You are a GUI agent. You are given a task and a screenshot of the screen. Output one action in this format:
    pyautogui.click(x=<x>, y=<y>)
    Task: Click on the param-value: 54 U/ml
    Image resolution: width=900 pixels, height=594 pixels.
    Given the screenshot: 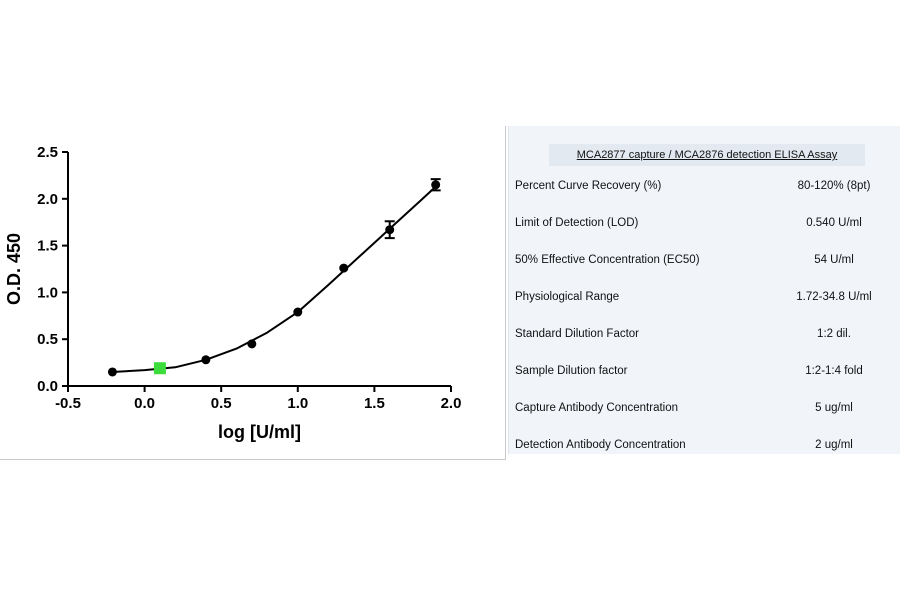 What is the action you would take?
    pyautogui.click(x=834, y=260)
    